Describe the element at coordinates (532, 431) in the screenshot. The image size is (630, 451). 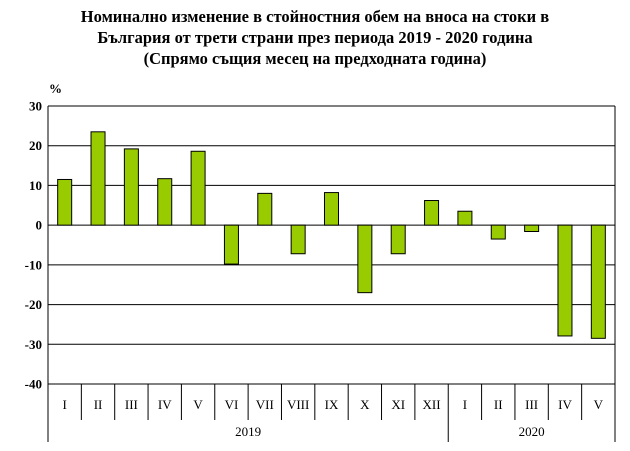
I see `year-label: 2020` at that location.